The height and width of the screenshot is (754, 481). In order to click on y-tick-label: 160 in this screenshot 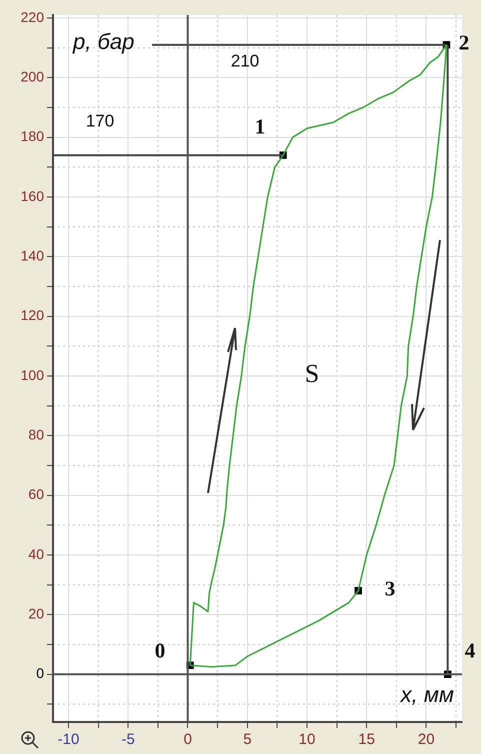, I will do `click(32, 196)`.